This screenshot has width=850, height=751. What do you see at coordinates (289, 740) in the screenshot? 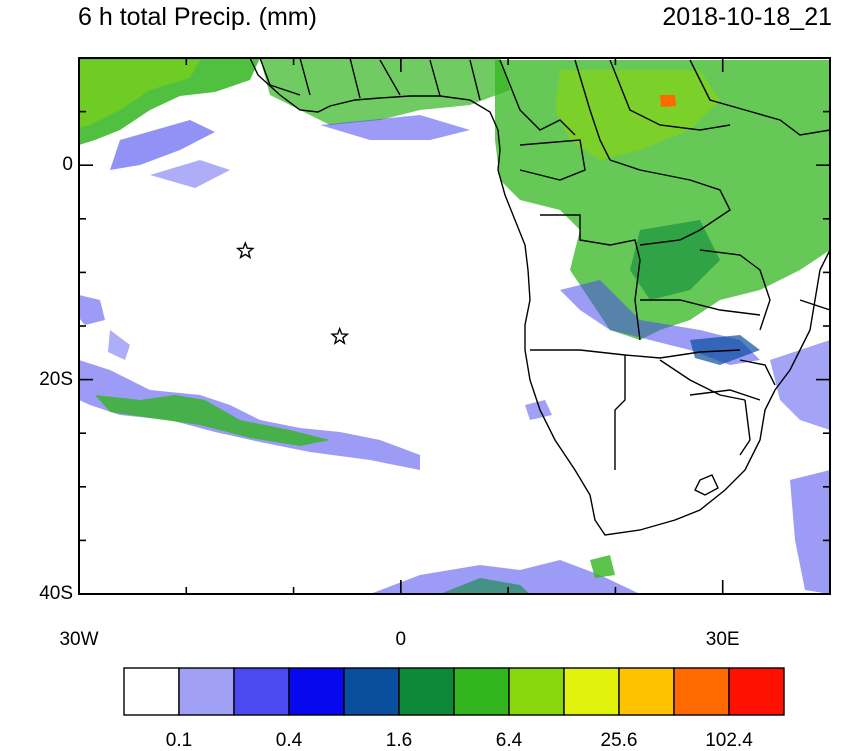
I see `colorbar-label: 0.4` at bounding box center [289, 740].